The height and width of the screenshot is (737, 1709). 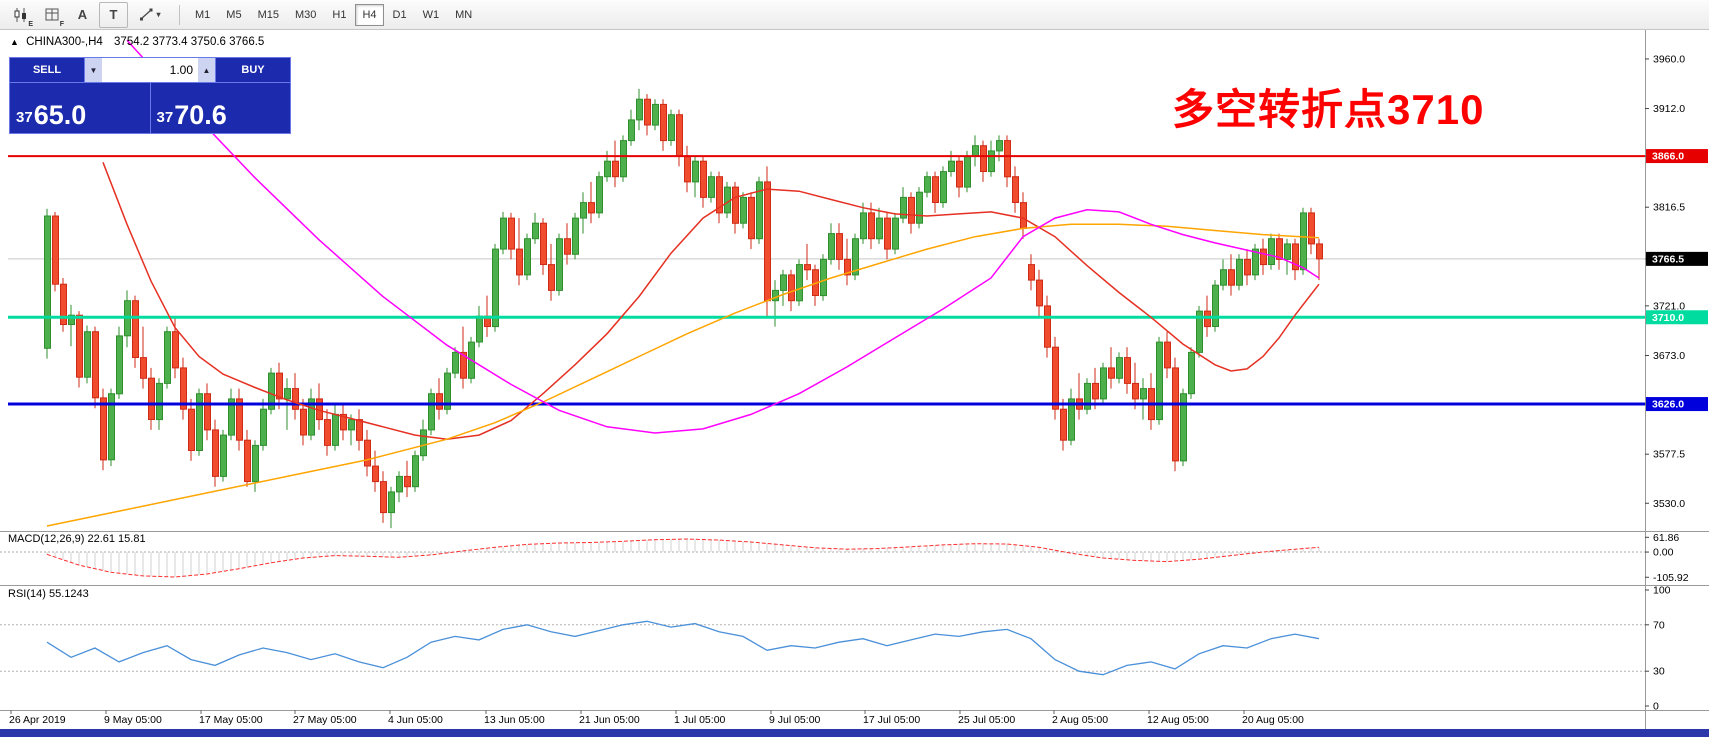 I want to click on volume-input, so click(x=150, y=70).